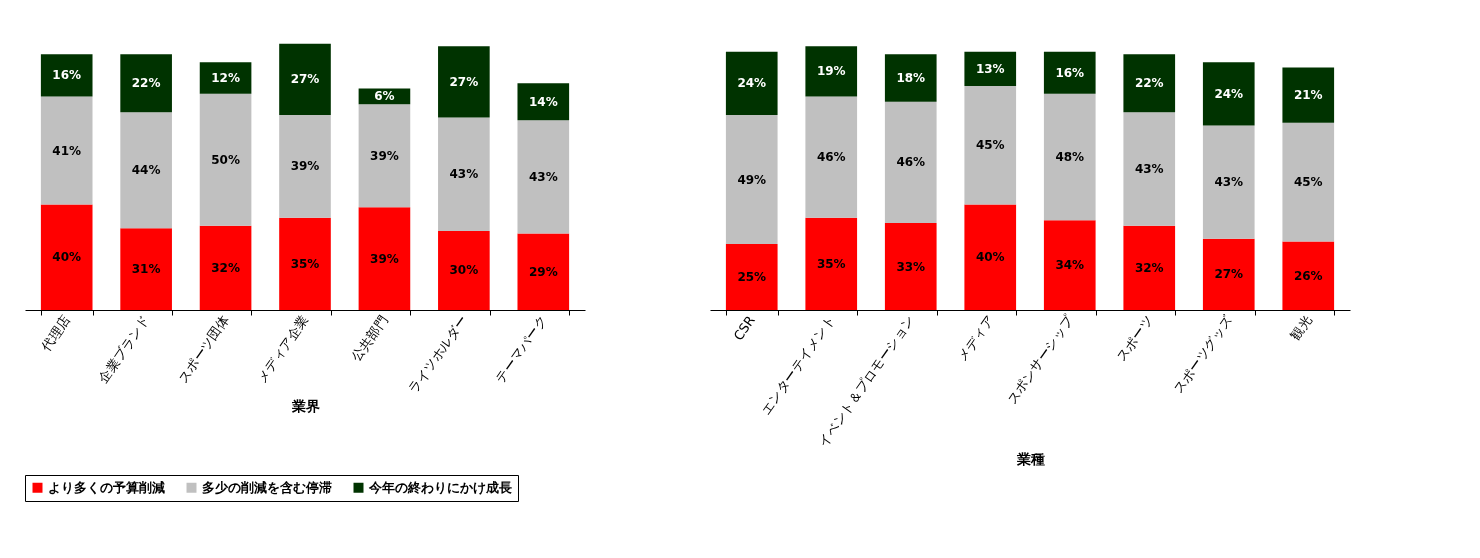 Image resolution: width=1480 pixels, height=558 pixels. I want to click on data-label: 33%, so click(911, 266).